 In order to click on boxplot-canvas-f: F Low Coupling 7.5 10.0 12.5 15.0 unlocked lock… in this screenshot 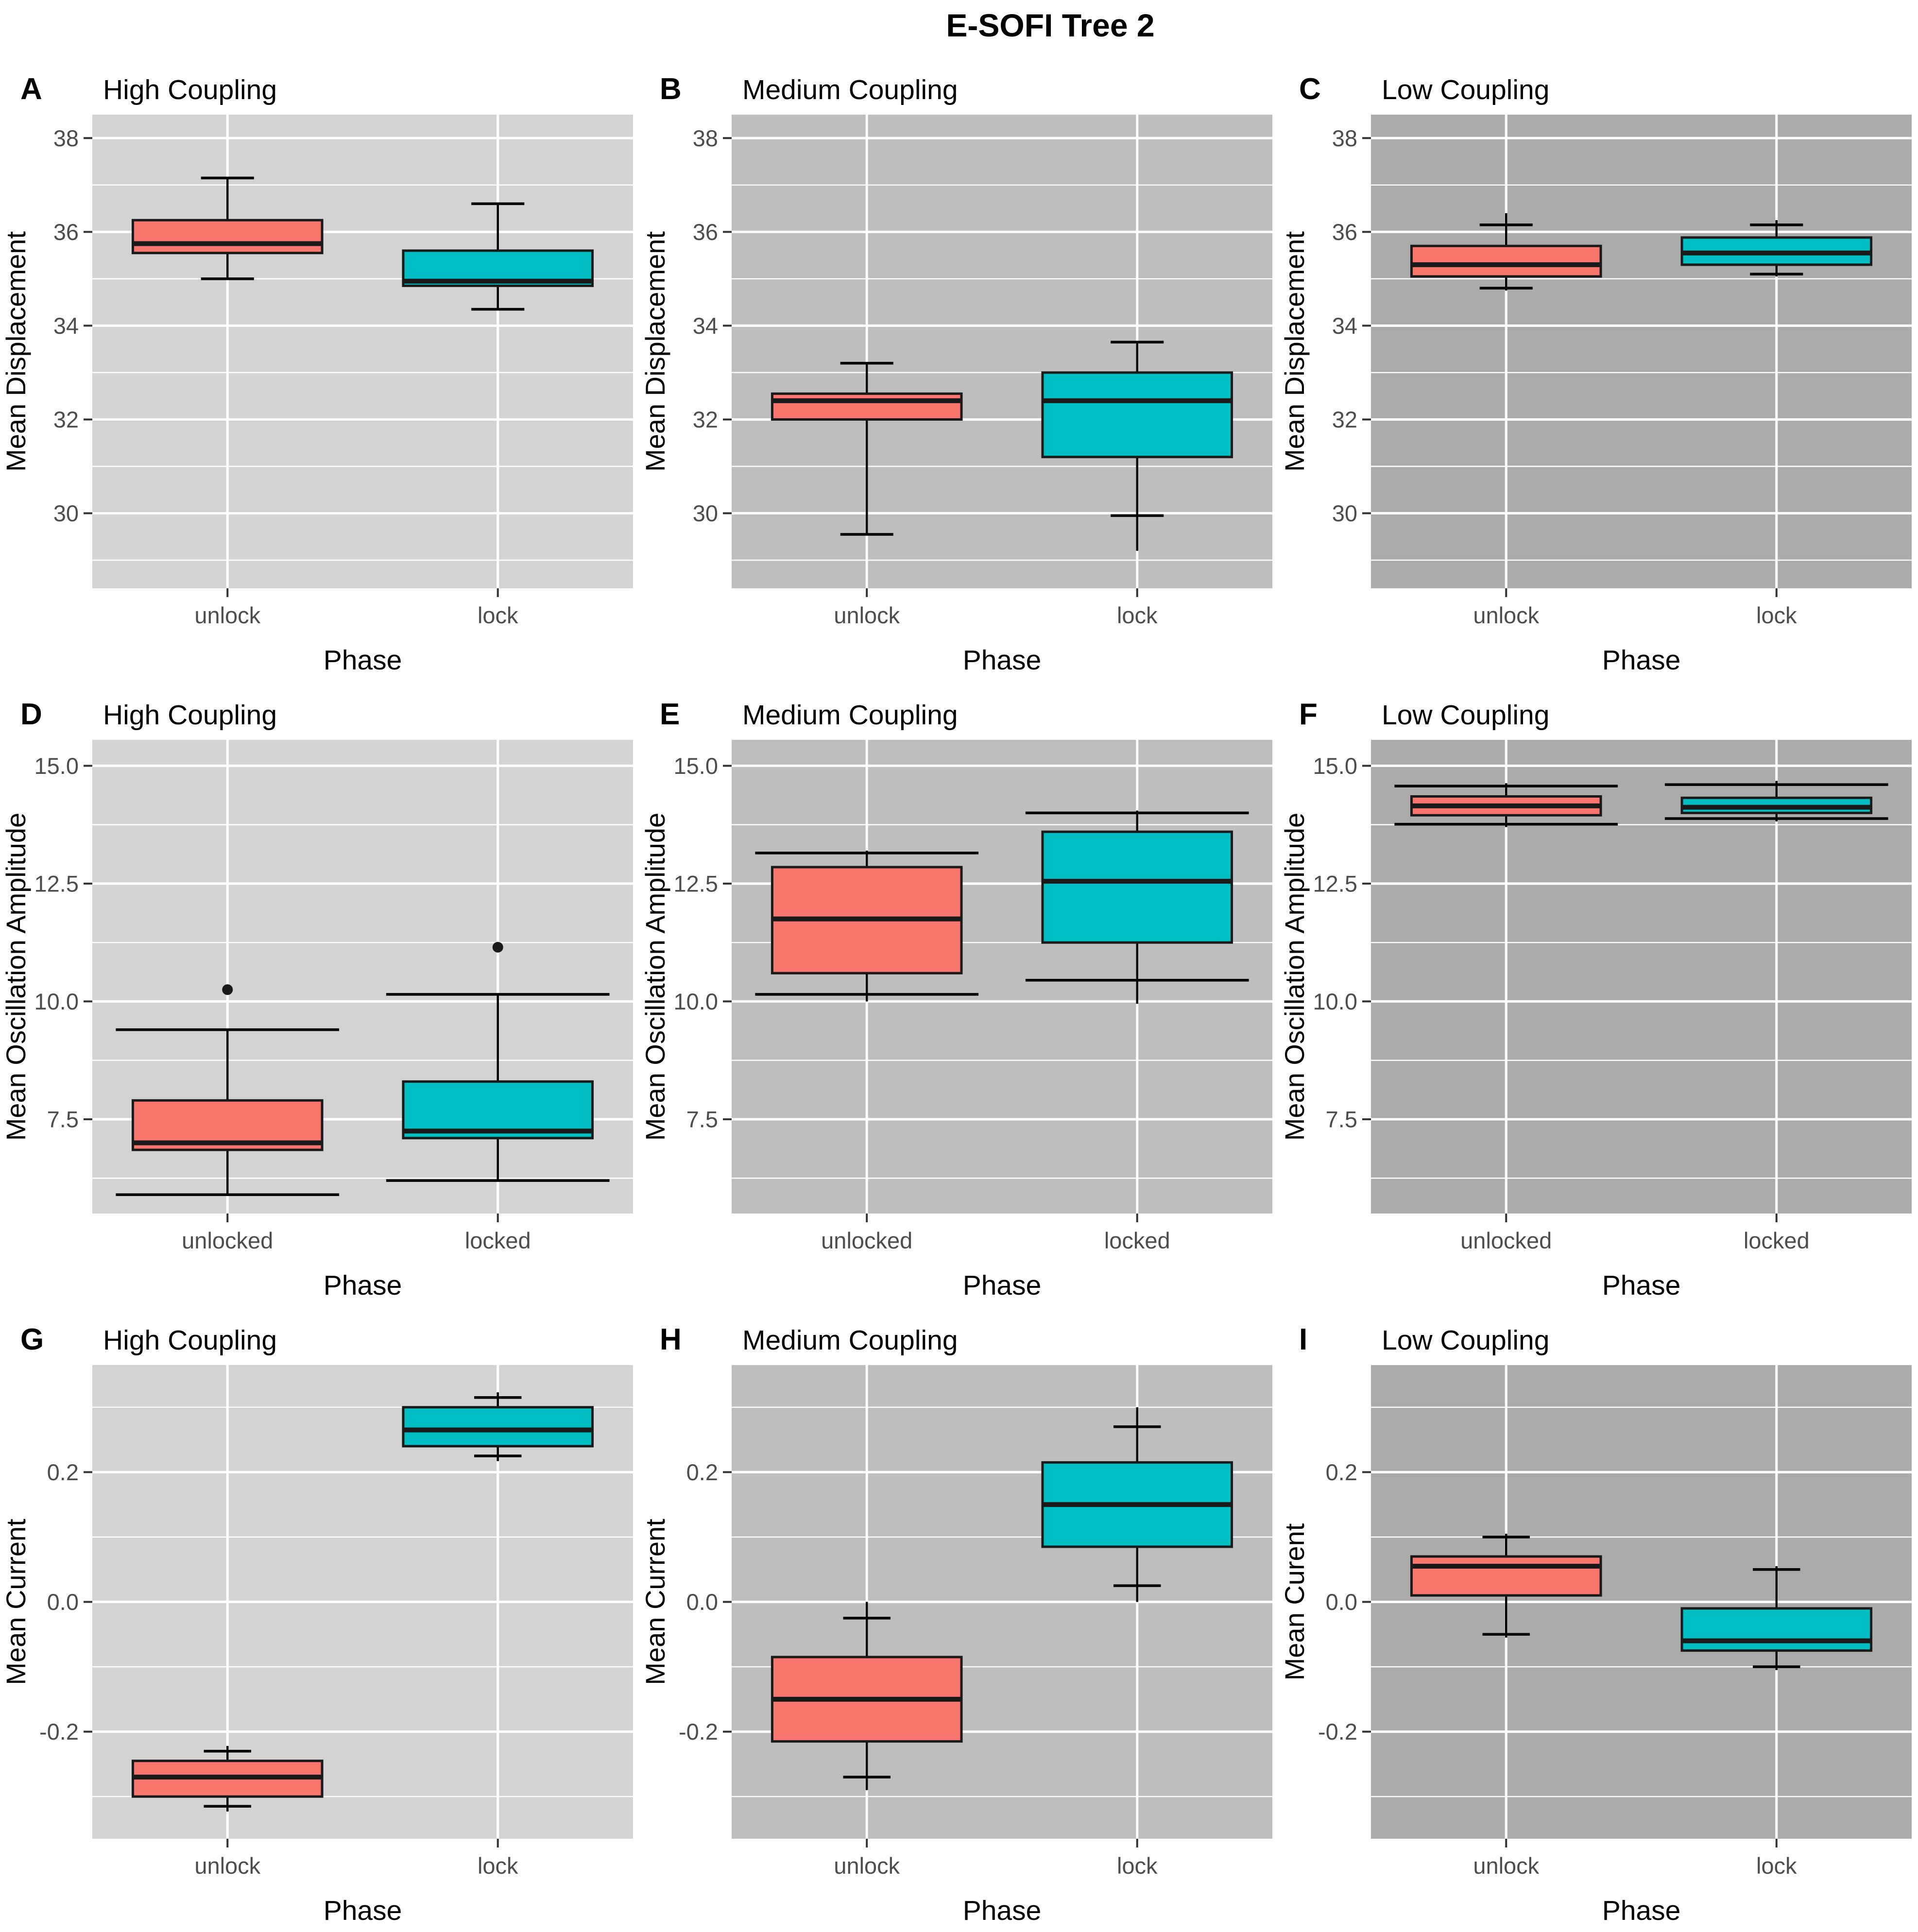, I will do `click(1595, 999)`.